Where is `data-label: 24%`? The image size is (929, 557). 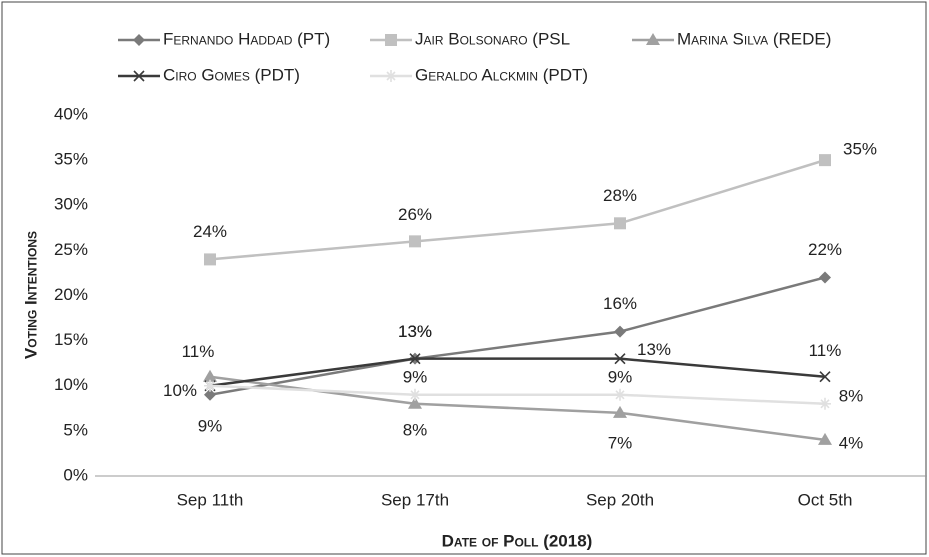 data-label: 24% is located at coordinates (210, 231).